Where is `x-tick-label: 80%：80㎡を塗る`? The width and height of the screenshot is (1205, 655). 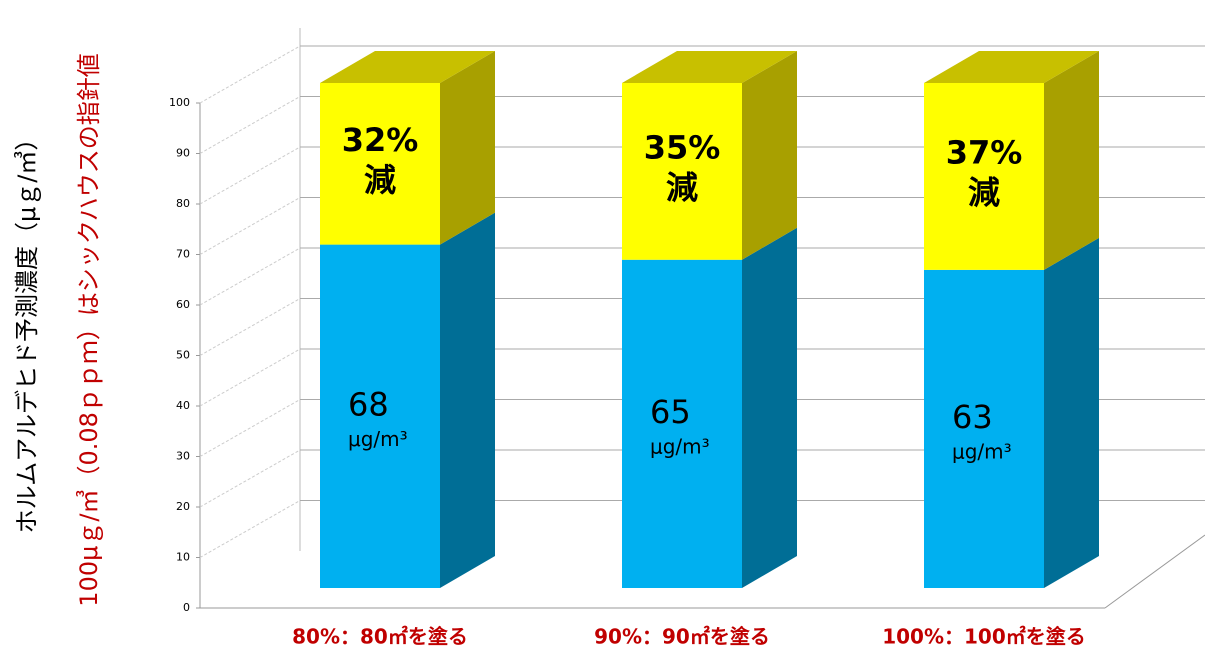
x-tick-label: 80%：80㎡を塗る is located at coordinates (380, 637).